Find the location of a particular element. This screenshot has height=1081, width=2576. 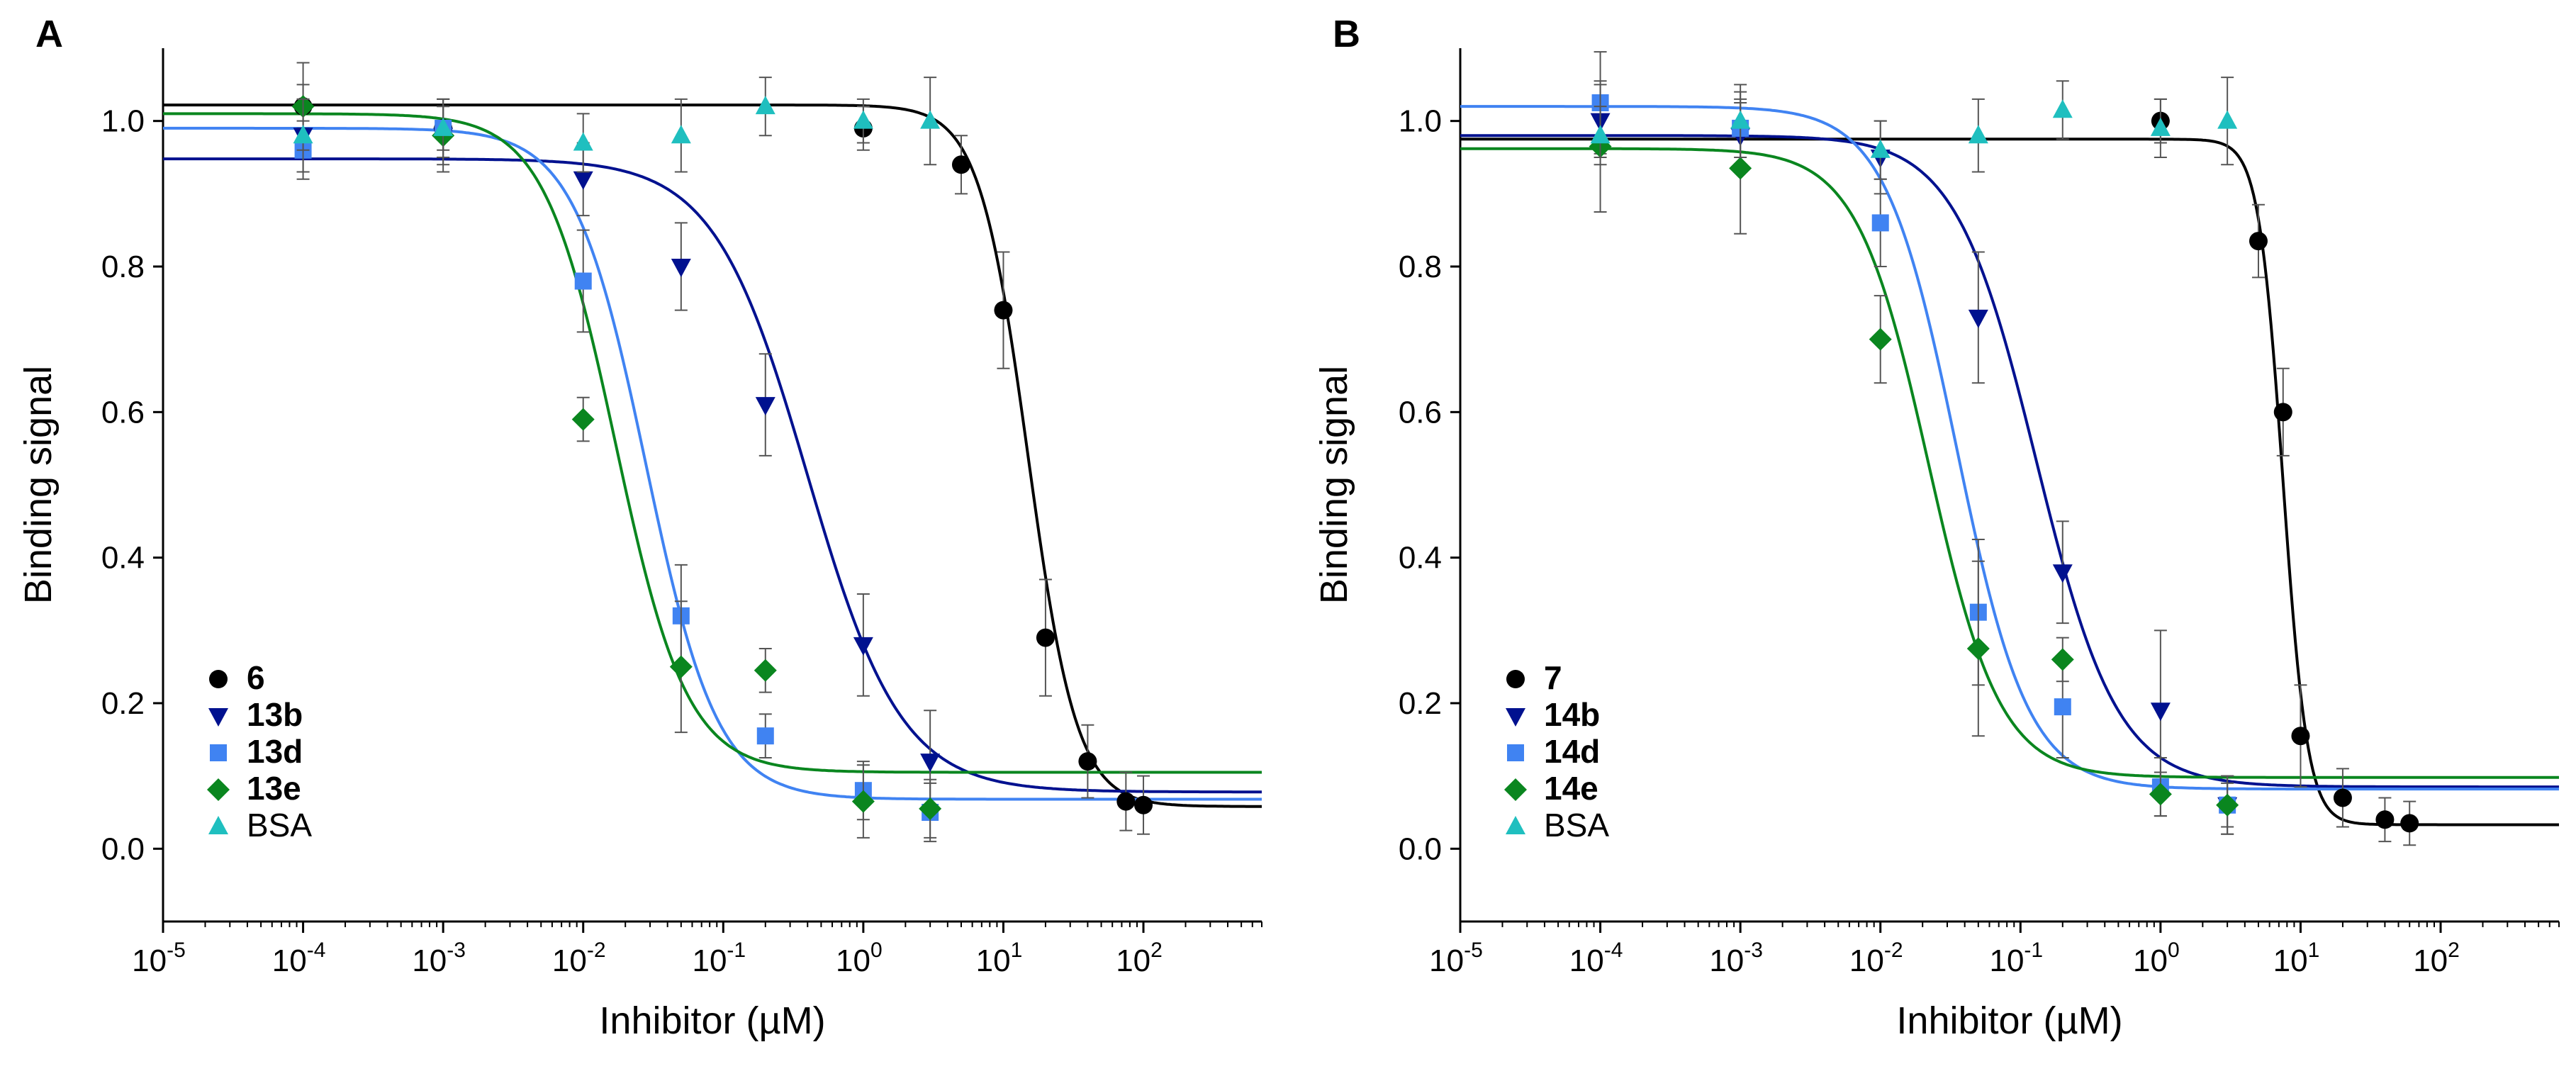

legend-label: 13e is located at coordinates (274, 788).